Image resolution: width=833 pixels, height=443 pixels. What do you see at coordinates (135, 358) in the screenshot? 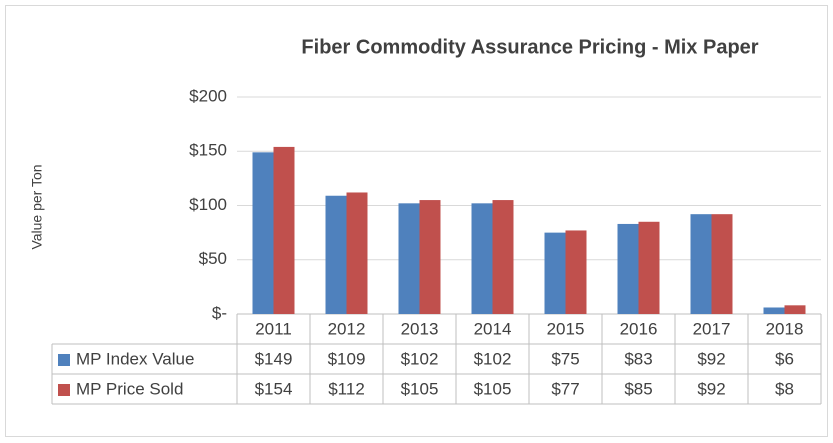
I see `legend-label: MP Index Value` at bounding box center [135, 358].